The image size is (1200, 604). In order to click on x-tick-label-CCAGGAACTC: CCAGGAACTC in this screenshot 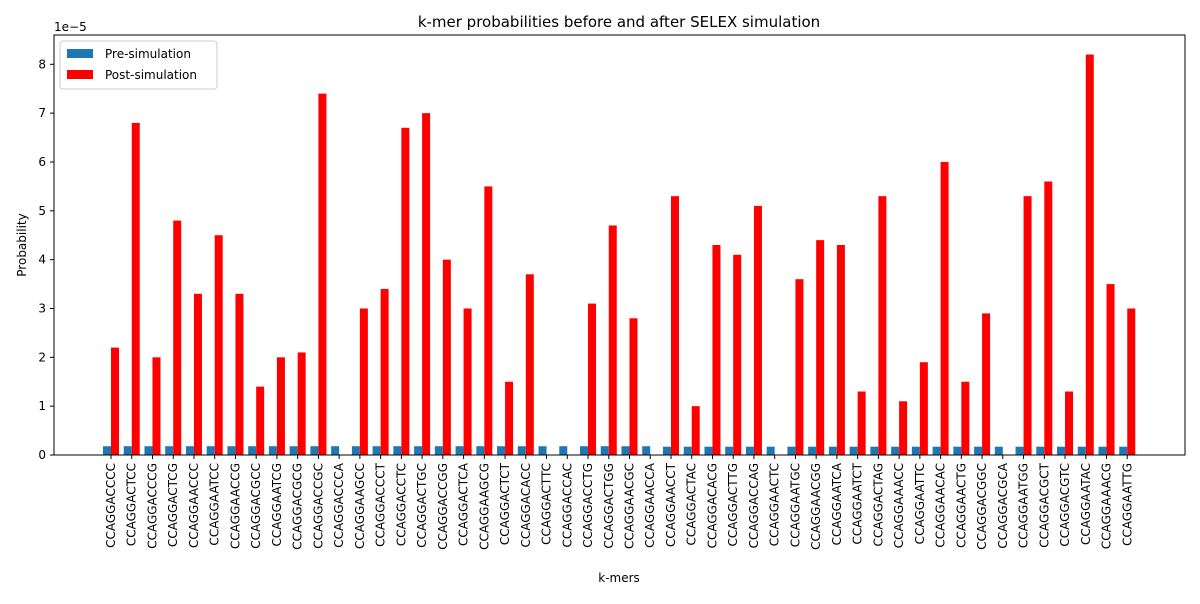, I will do `click(775, 504)`.